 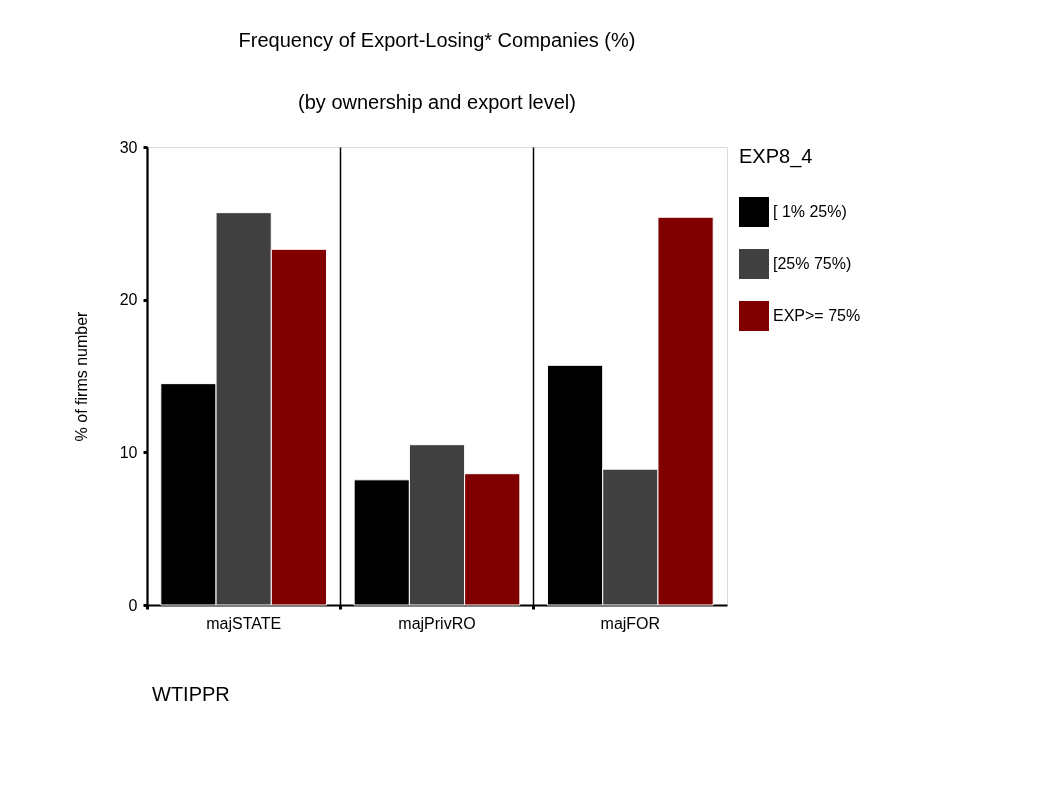 What do you see at coordinates (128, 147) in the screenshot?
I see `y-tick-label: 30` at bounding box center [128, 147].